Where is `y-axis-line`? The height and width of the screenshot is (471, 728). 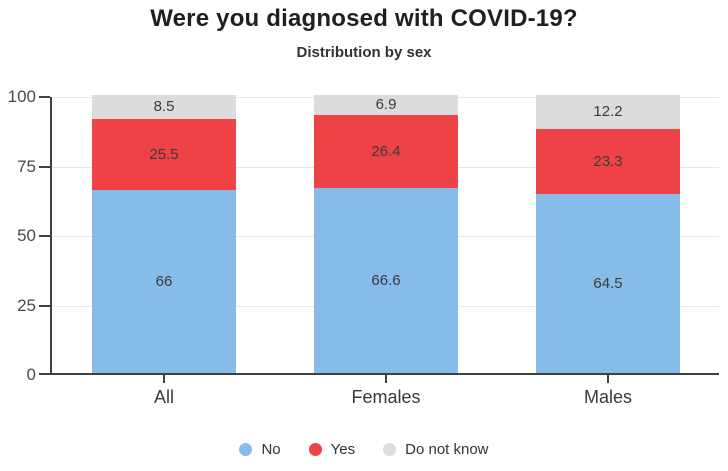 y-axis-line is located at coordinates (51, 236).